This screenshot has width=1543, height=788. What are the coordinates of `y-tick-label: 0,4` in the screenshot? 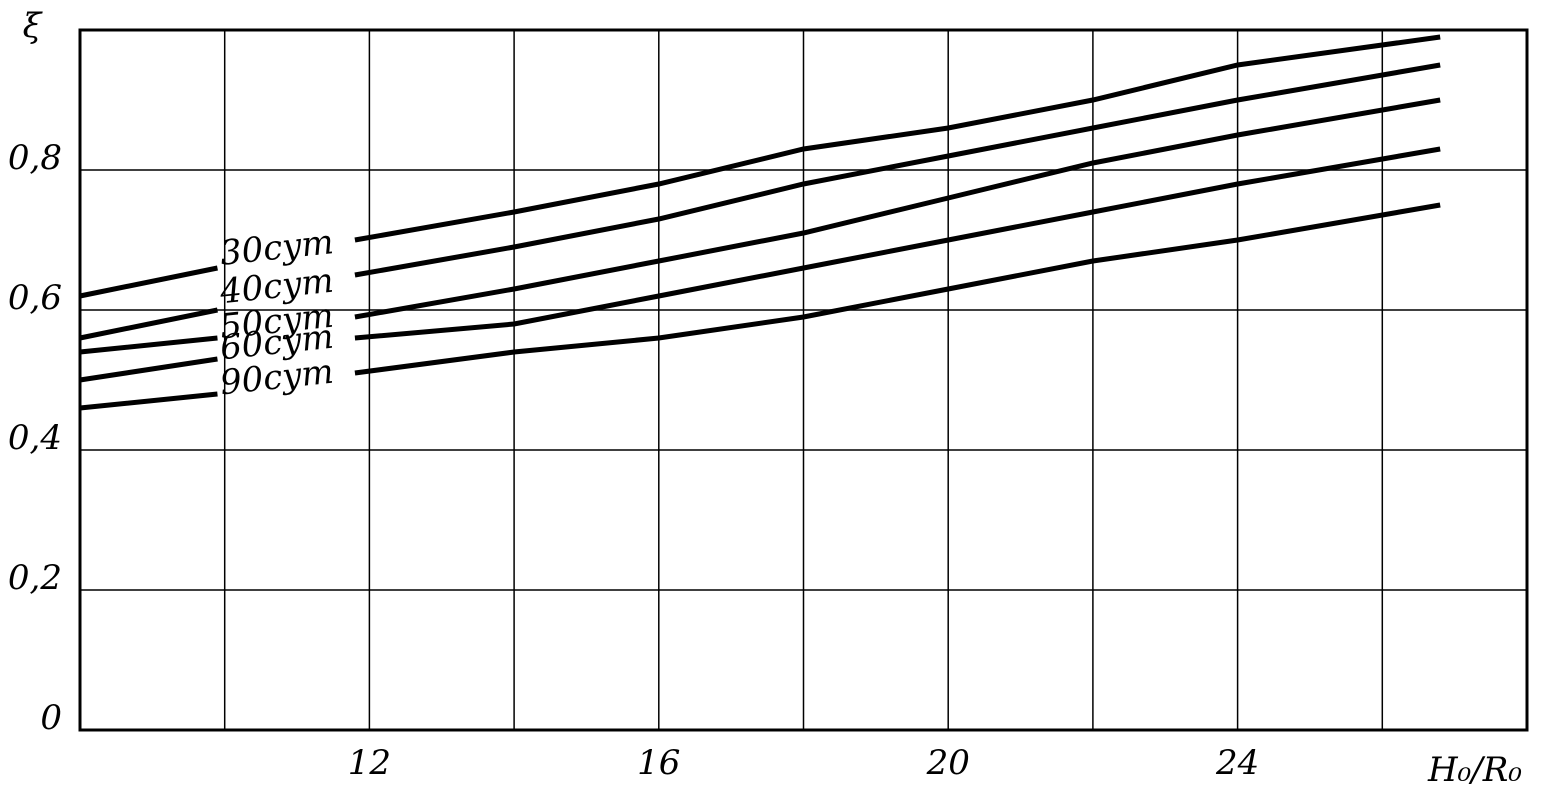 It's located at (35, 438).